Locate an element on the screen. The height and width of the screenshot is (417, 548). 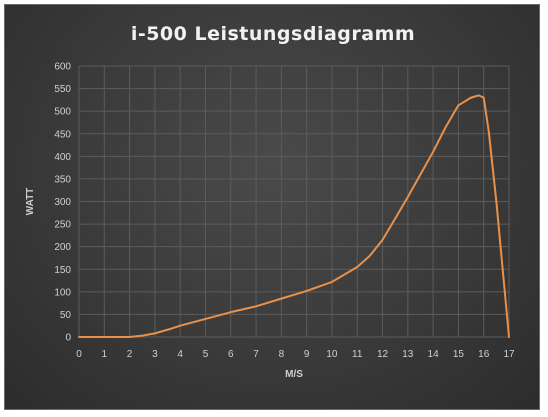
x-tick-label: 4 is located at coordinates (180, 354).